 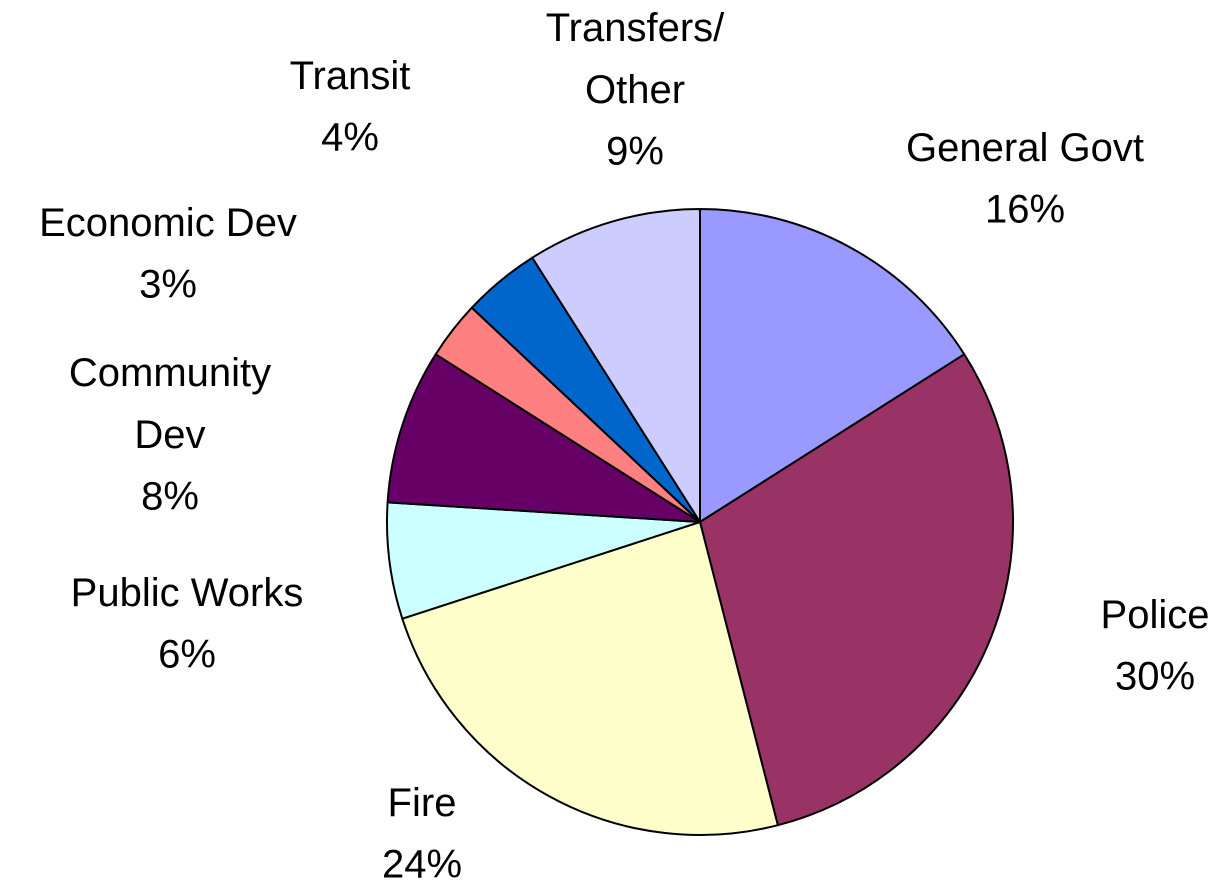 What do you see at coordinates (350, 138) in the screenshot?
I see `slice-value-label: 4%` at bounding box center [350, 138].